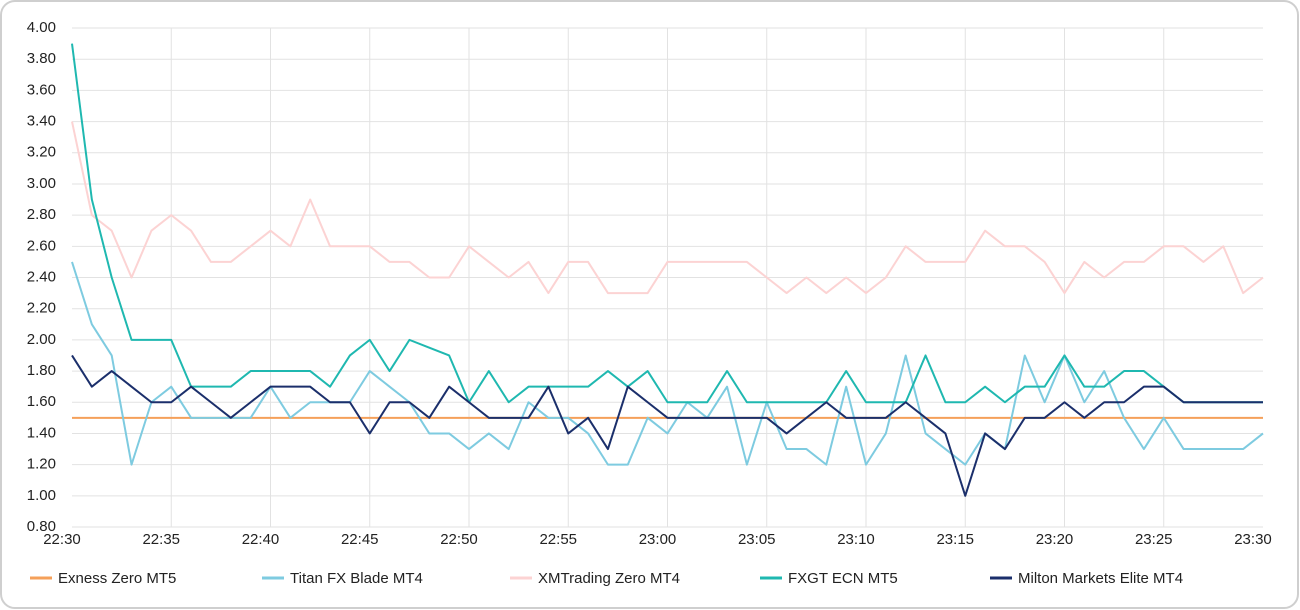 The width and height of the screenshot is (1300, 610). What do you see at coordinates (360, 539) in the screenshot?
I see `x-tick-label: 22:45` at bounding box center [360, 539].